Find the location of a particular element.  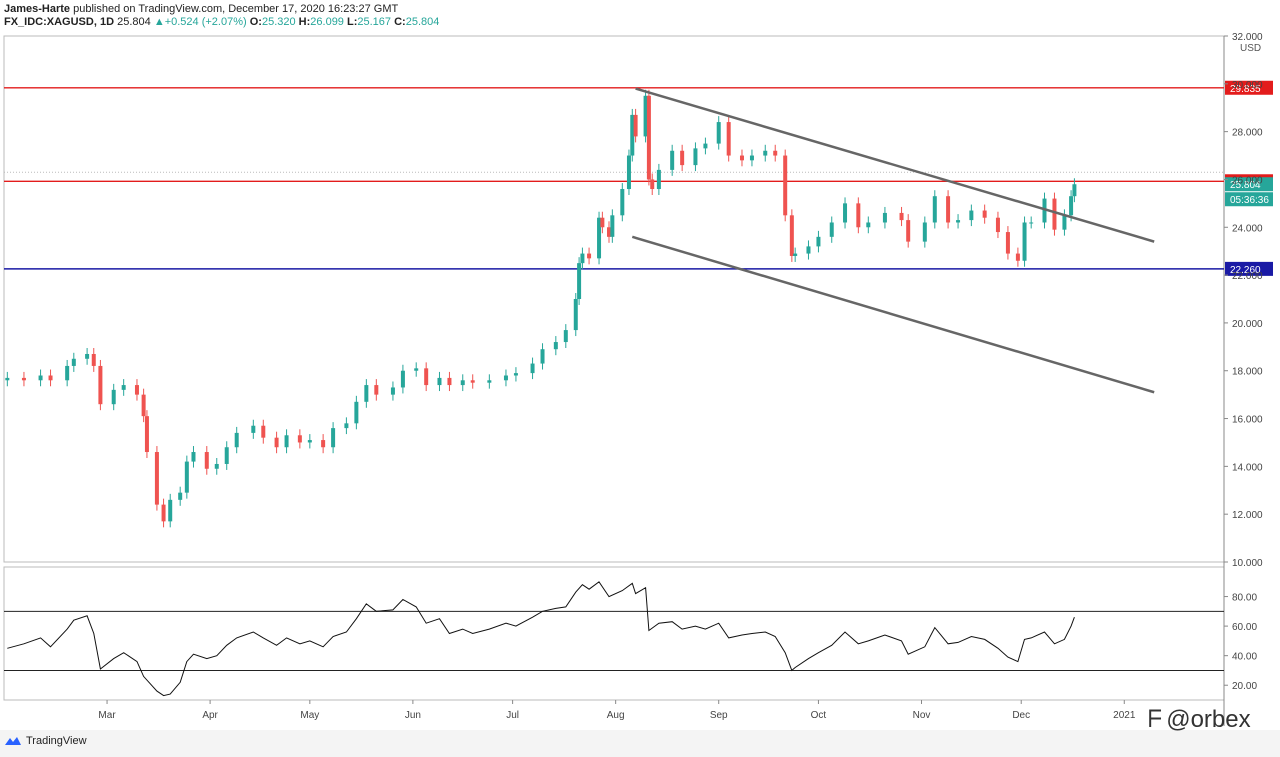

current-price-label: 25.804 is located at coordinates (1245, 185).